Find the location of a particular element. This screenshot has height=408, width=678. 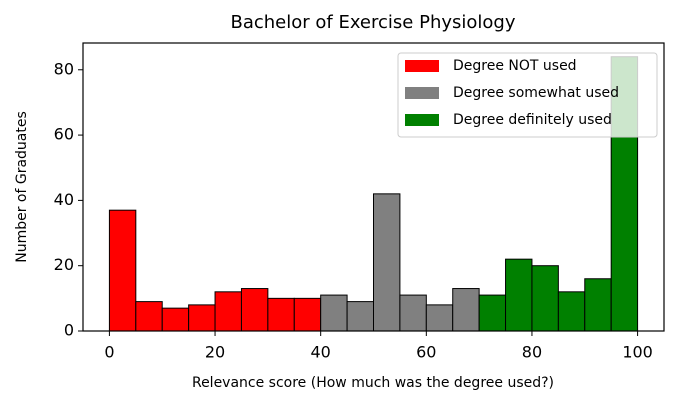

x-tick-label: 80 is located at coordinates (532, 352).